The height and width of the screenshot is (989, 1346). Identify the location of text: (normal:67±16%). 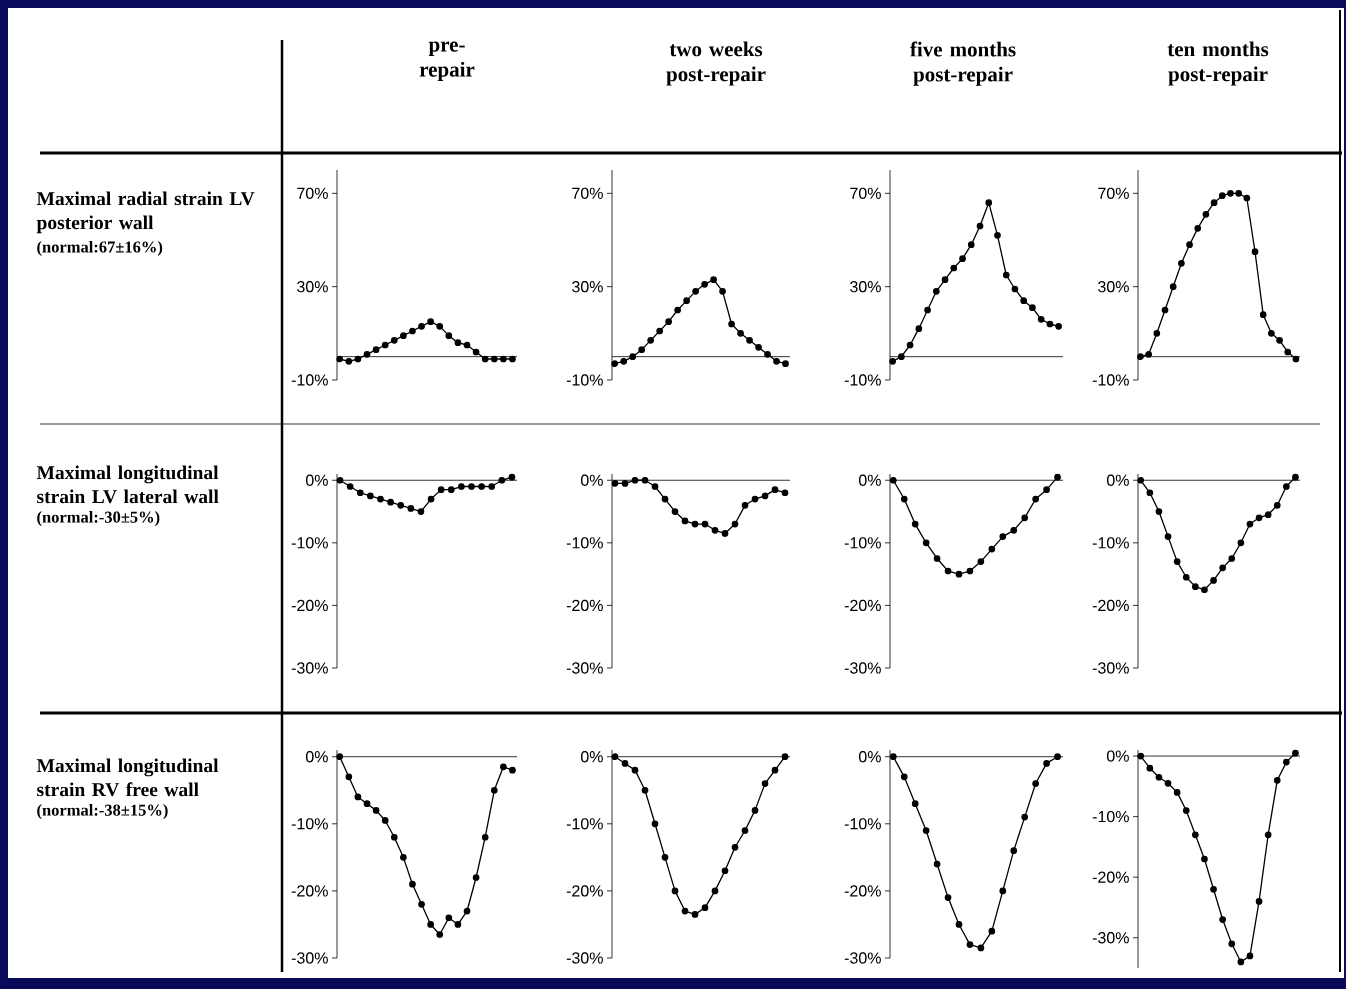
(100, 248).